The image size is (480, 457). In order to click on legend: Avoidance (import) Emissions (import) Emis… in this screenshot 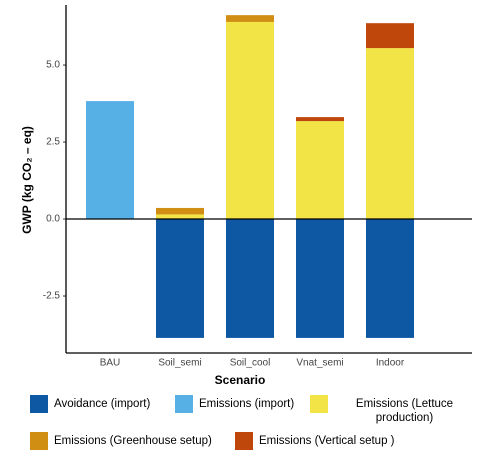, I will do `click(240, 423)`.